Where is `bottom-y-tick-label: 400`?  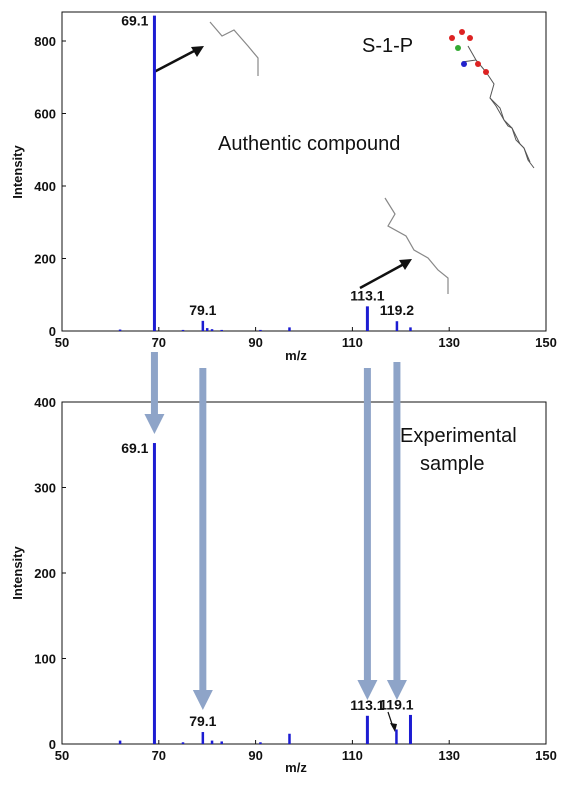 bottom-y-tick-label: 400 is located at coordinates (45, 402).